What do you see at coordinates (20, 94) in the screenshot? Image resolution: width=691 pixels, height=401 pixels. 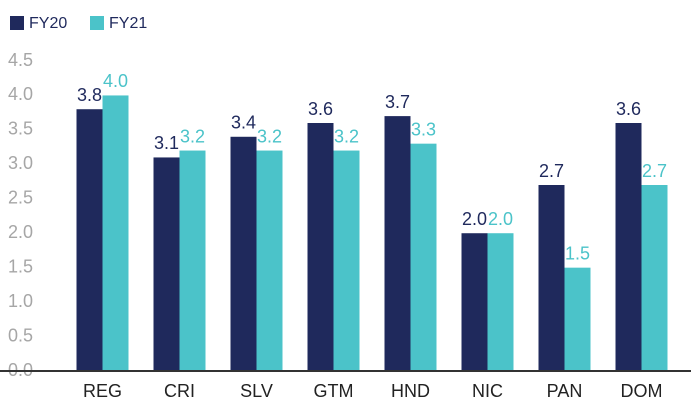 I see `y-tick-label: 4.0` at bounding box center [20, 94].